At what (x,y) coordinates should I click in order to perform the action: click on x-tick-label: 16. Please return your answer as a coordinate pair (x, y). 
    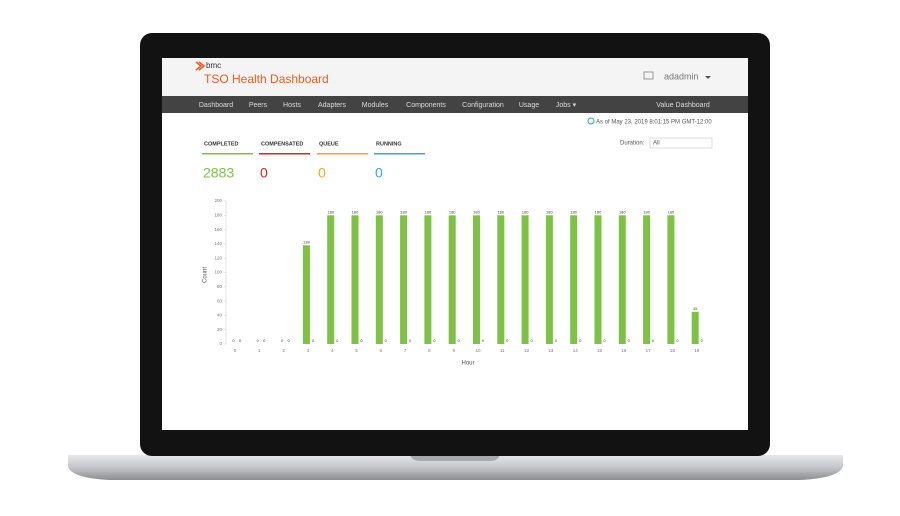
    Looking at the image, I should click on (624, 350).